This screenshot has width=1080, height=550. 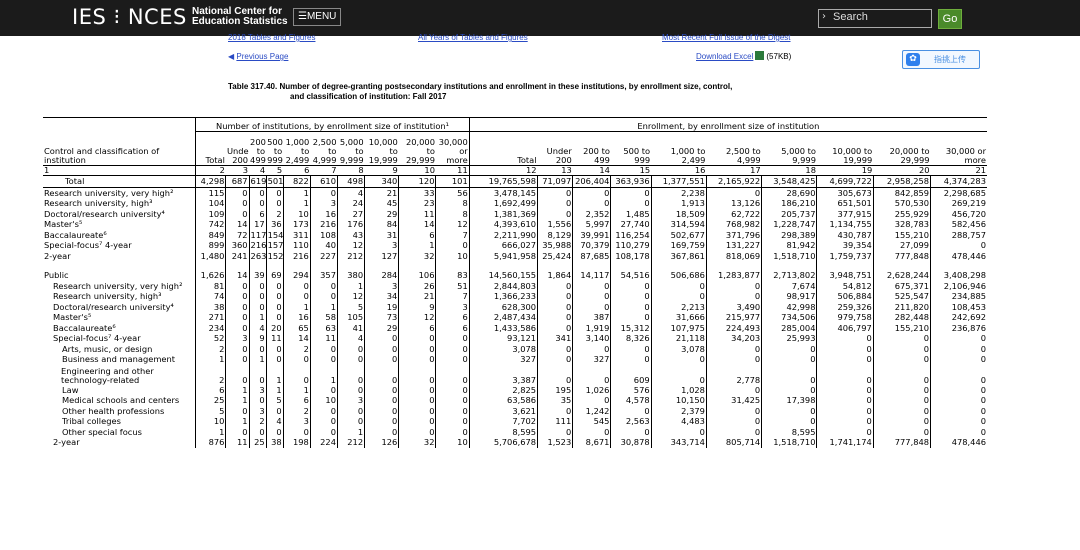 What do you see at coordinates (733, 235) in the screenshot?
I see `table-cell: 371,796` at bounding box center [733, 235].